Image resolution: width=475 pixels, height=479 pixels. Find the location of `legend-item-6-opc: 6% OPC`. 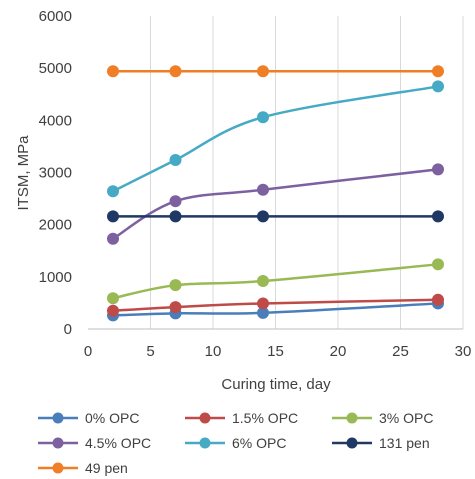

legend-item-6-opc: 6% OPC is located at coordinates (235, 443).